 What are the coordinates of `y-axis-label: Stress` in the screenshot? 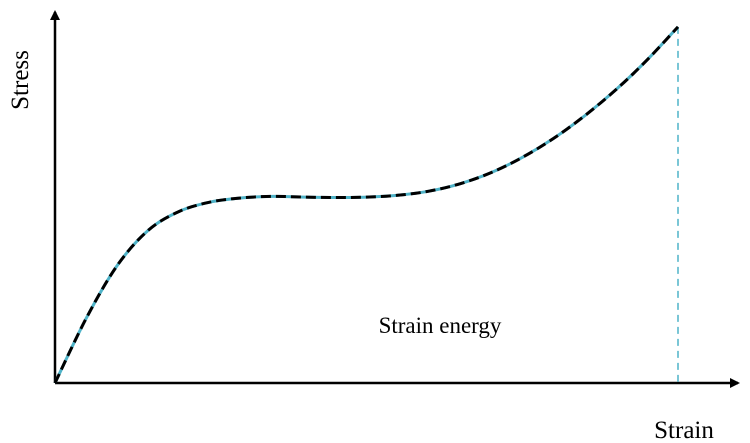 It's located at (20, 80).